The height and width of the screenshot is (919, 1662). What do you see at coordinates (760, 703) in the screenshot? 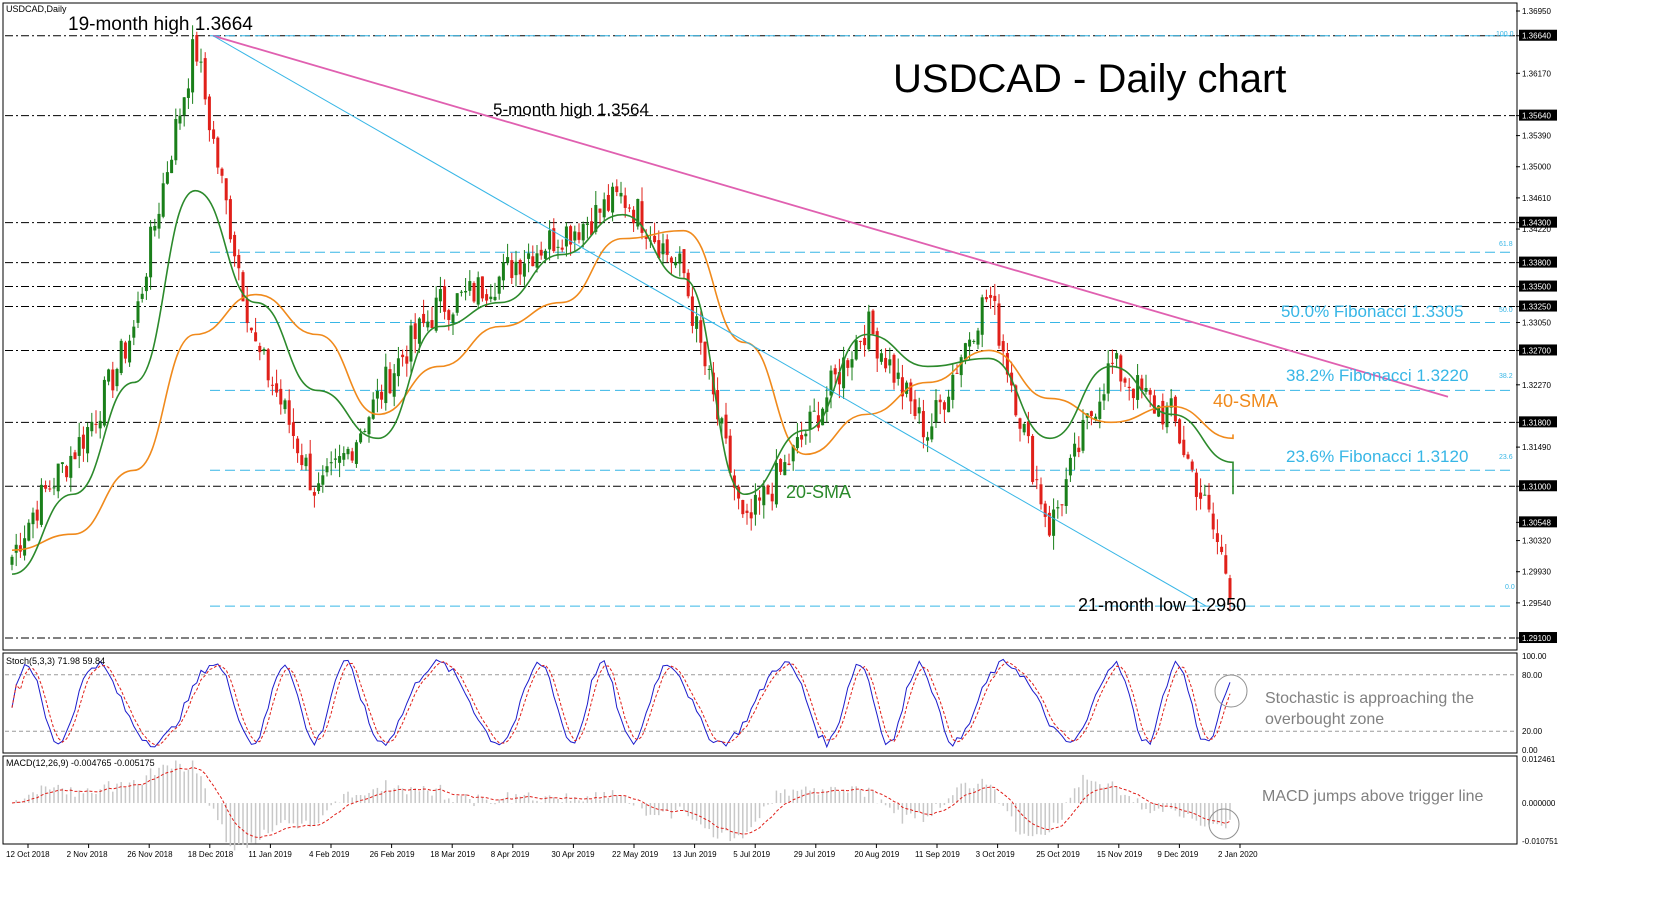
I see `stoch-panel-frame` at bounding box center [760, 703].